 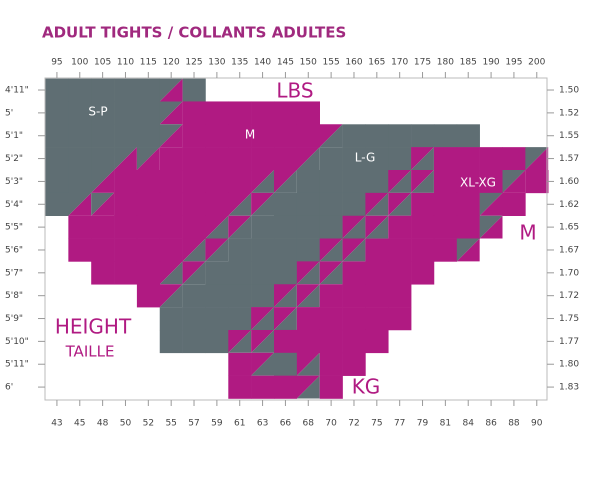 What do you see at coordinates (569, 250) in the screenshot?
I see `meter-tick-label: 1.67` at bounding box center [569, 250].